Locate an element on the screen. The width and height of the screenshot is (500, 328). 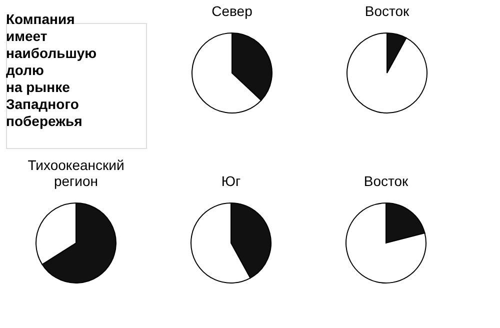
chart-title: Север is located at coordinates (232, 11).